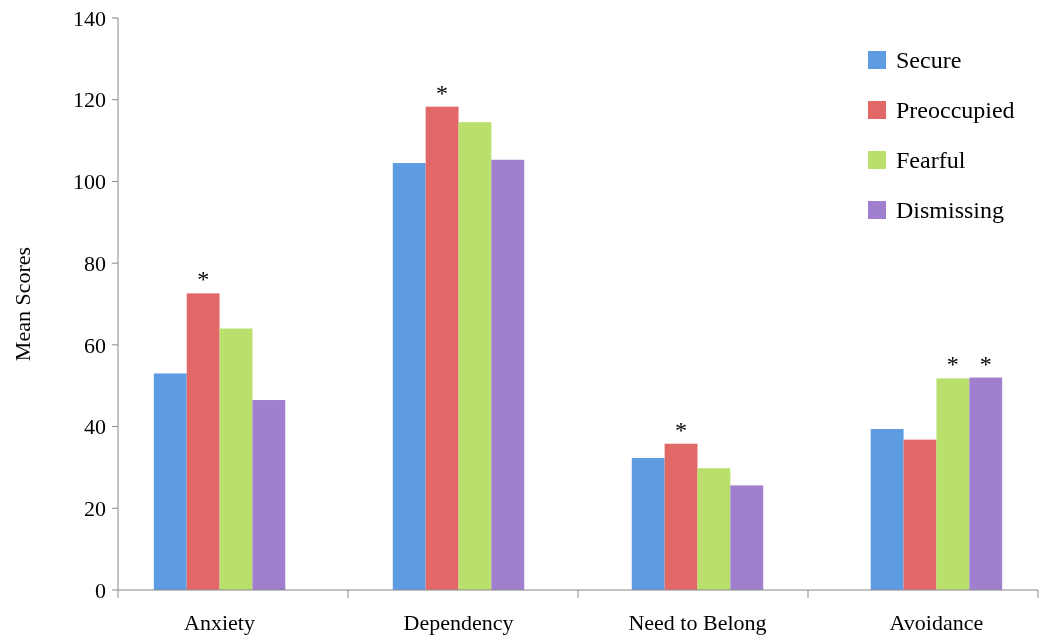  What do you see at coordinates (89, 100) in the screenshot?
I see `y-tick-label: 120` at bounding box center [89, 100].